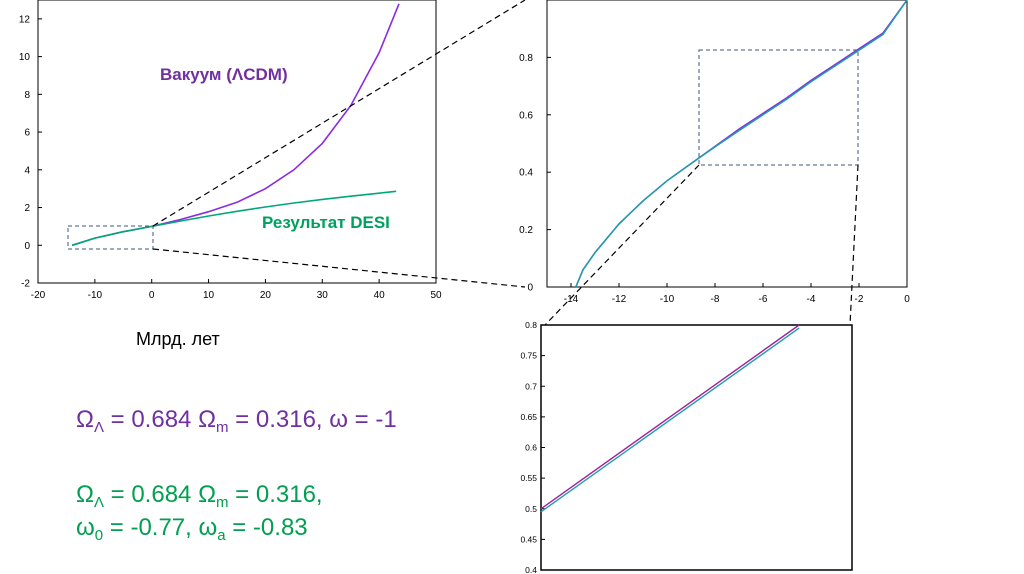 Image resolution: width=1024 pixels, height=574 pixels. What do you see at coordinates (326, 222) in the screenshot?
I see `desi-label: Результат DESI` at bounding box center [326, 222].